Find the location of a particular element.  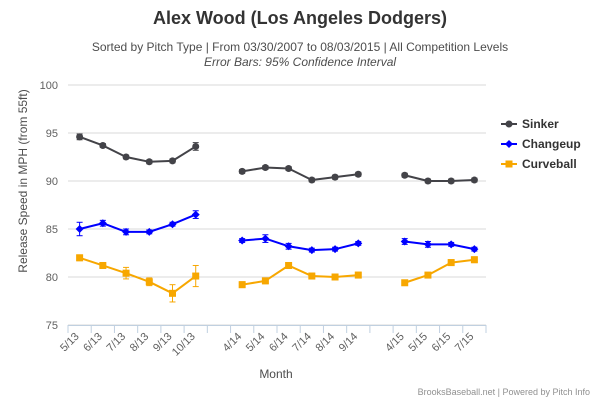

legend-item-curveball: Curveball is located at coordinates (539, 164).